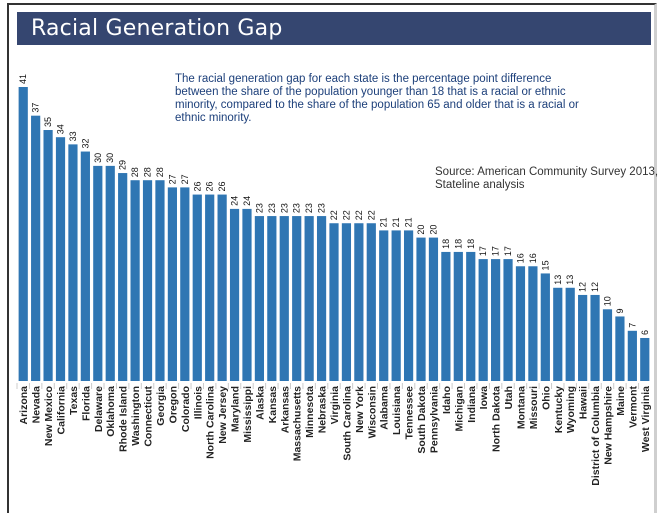  What do you see at coordinates (508, 251) in the screenshot?
I see `value-label: 17` at bounding box center [508, 251].